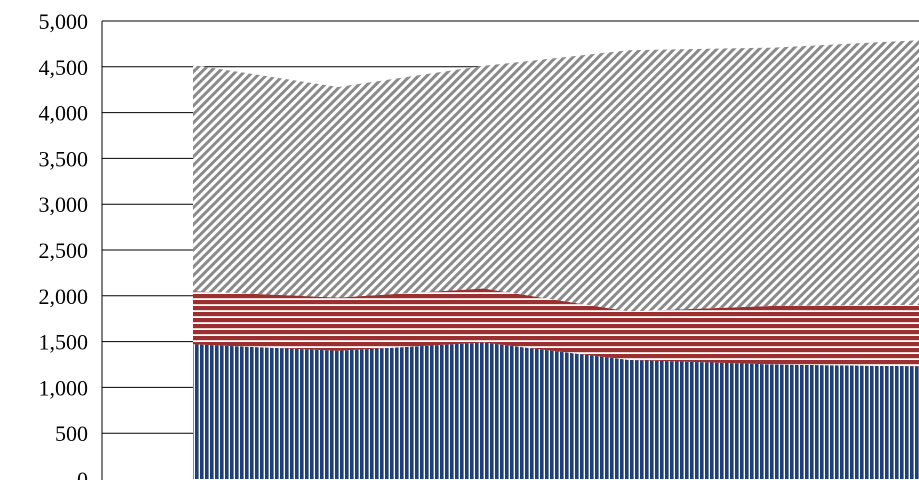 The height and width of the screenshot is (480, 919). What do you see at coordinates (64, 387) in the screenshot?
I see `y-tick-label: 1,000` at bounding box center [64, 387].